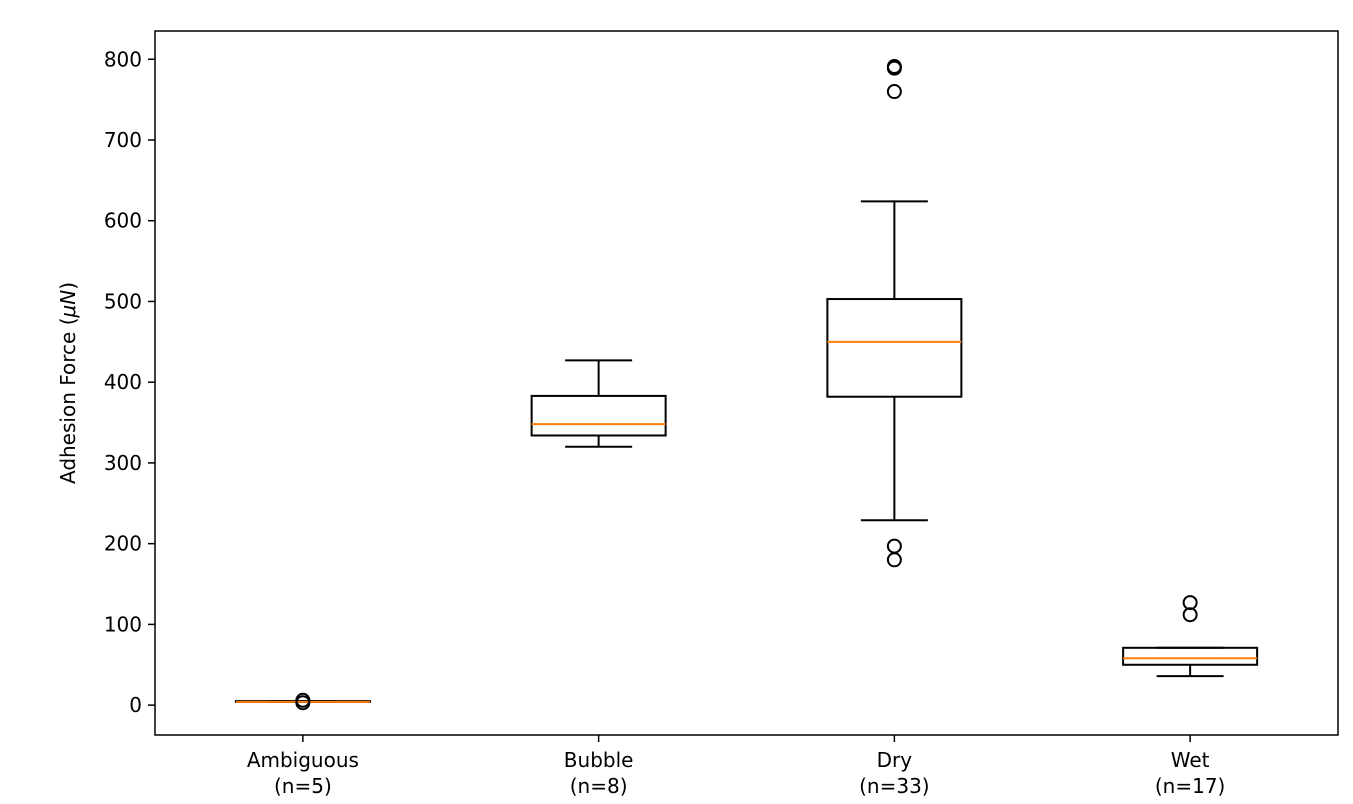 Image resolution: width=1353 pixels, height=804 pixels. What do you see at coordinates (303, 760) in the screenshot?
I see `x-tick-label: Ambiguous` at bounding box center [303, 760].